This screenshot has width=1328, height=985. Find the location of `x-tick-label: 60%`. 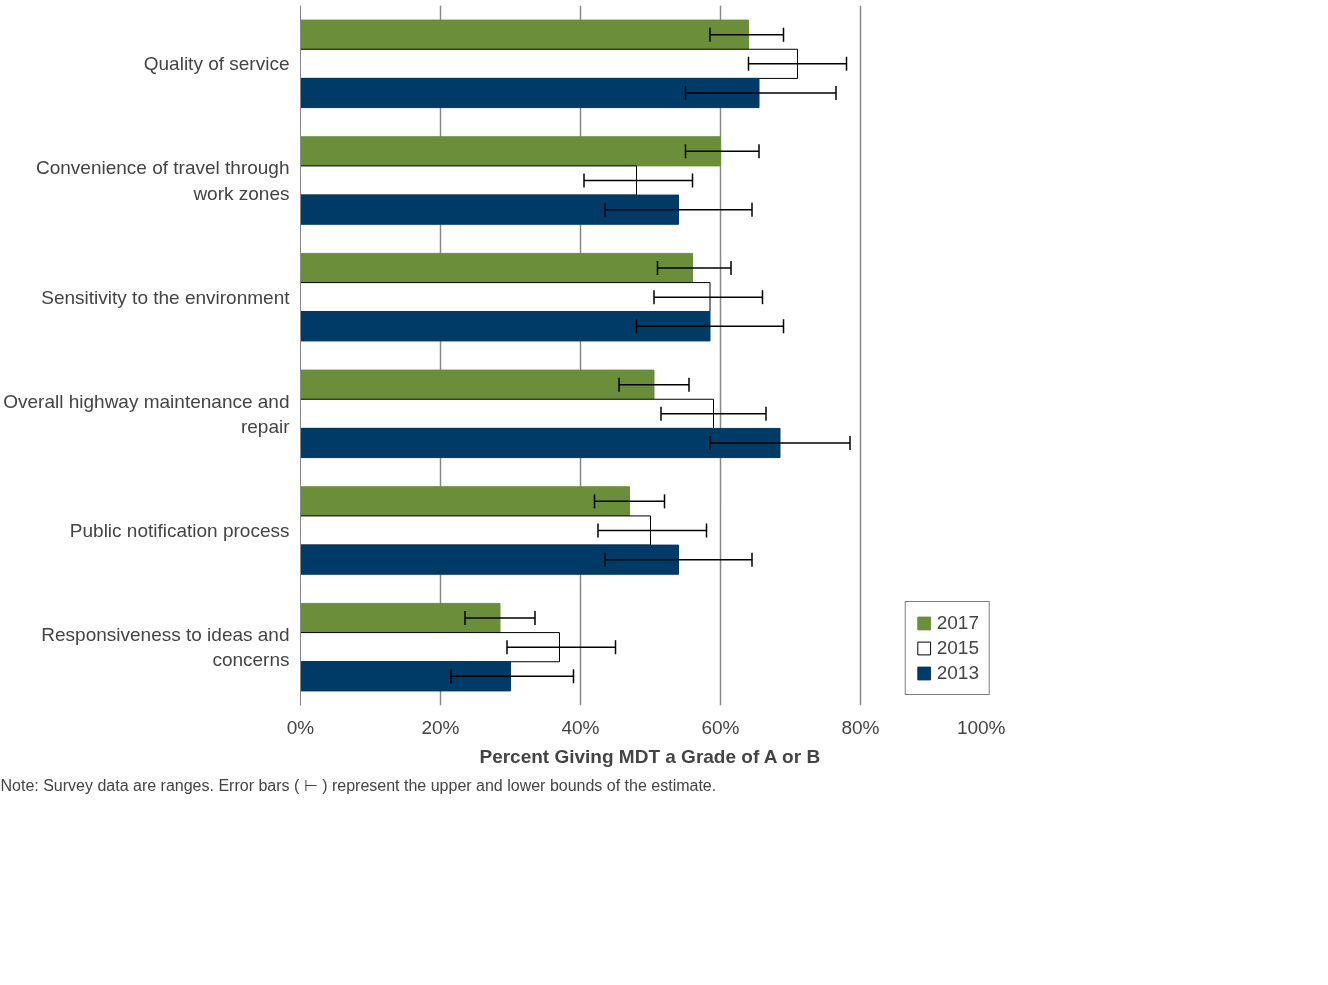

x-tick-label: 60% is located at coordinates (720, 727).